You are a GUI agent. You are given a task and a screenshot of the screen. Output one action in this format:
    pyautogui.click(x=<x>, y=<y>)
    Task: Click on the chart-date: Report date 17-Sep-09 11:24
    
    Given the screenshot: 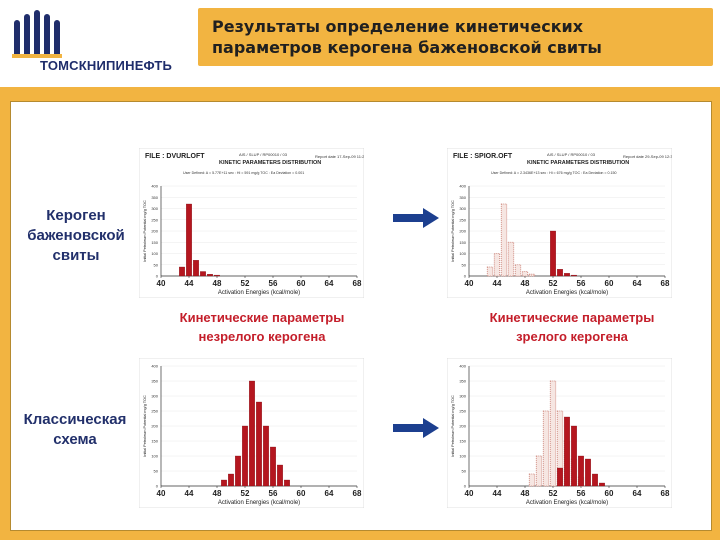 What is the action you would take?
    pyautogui.click(x=339, y=156)
    